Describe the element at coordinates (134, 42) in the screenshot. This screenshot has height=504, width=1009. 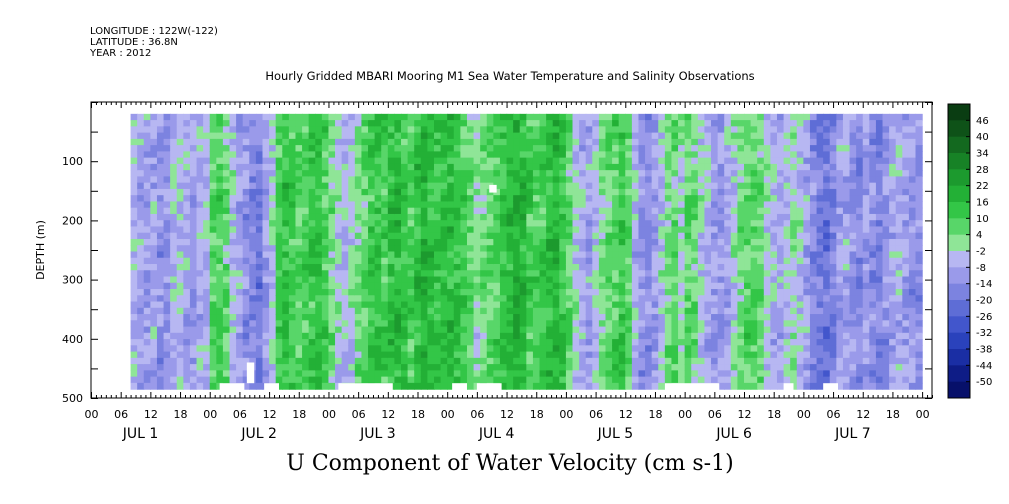
I see `latitude-label: LATITUDE : 36.8N` at that location.